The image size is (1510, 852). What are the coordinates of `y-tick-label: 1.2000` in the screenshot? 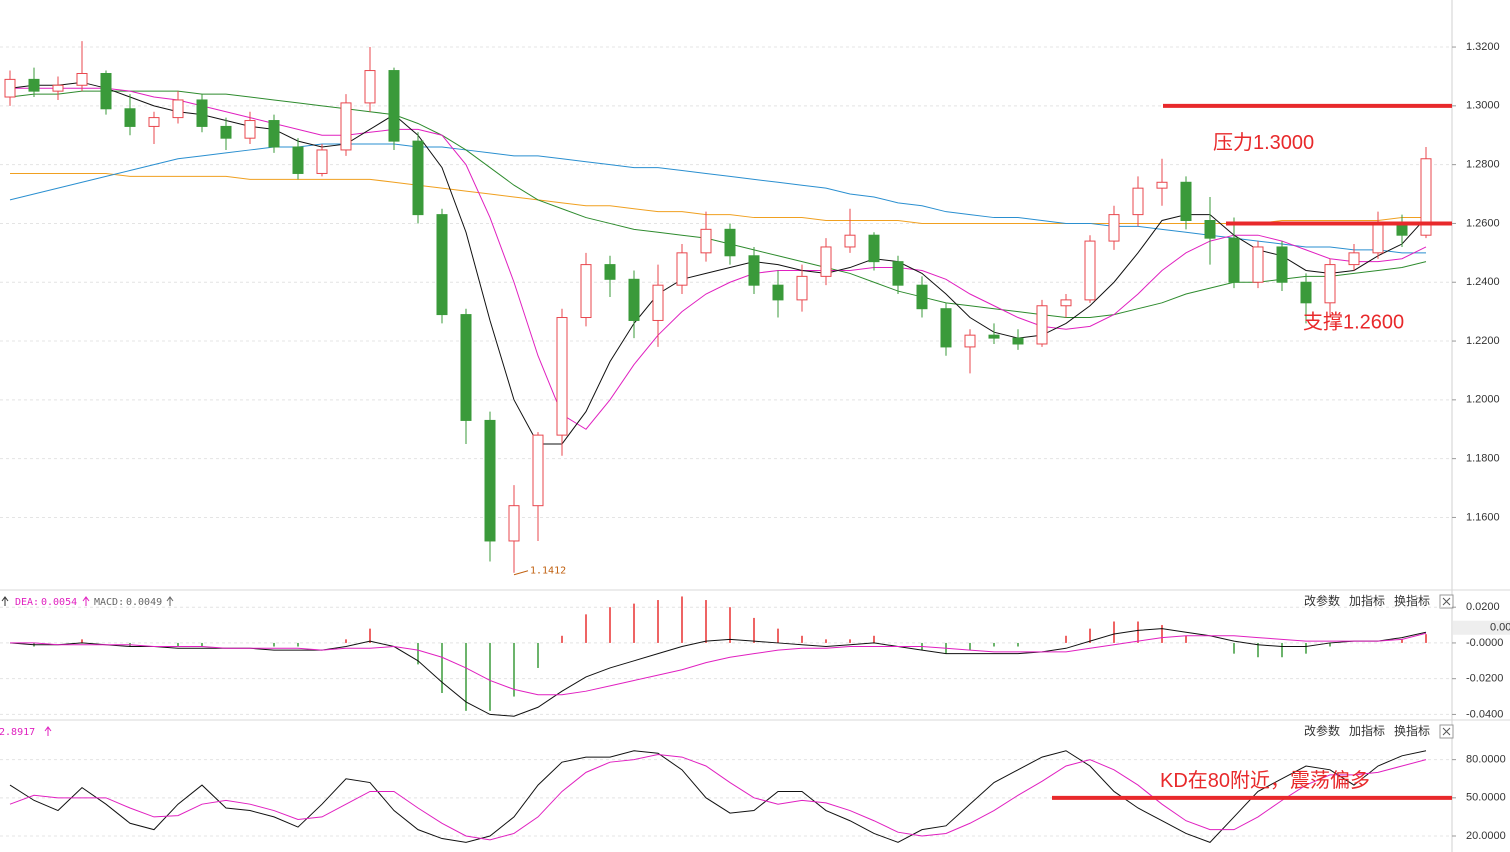 It's located at (1483, 400).